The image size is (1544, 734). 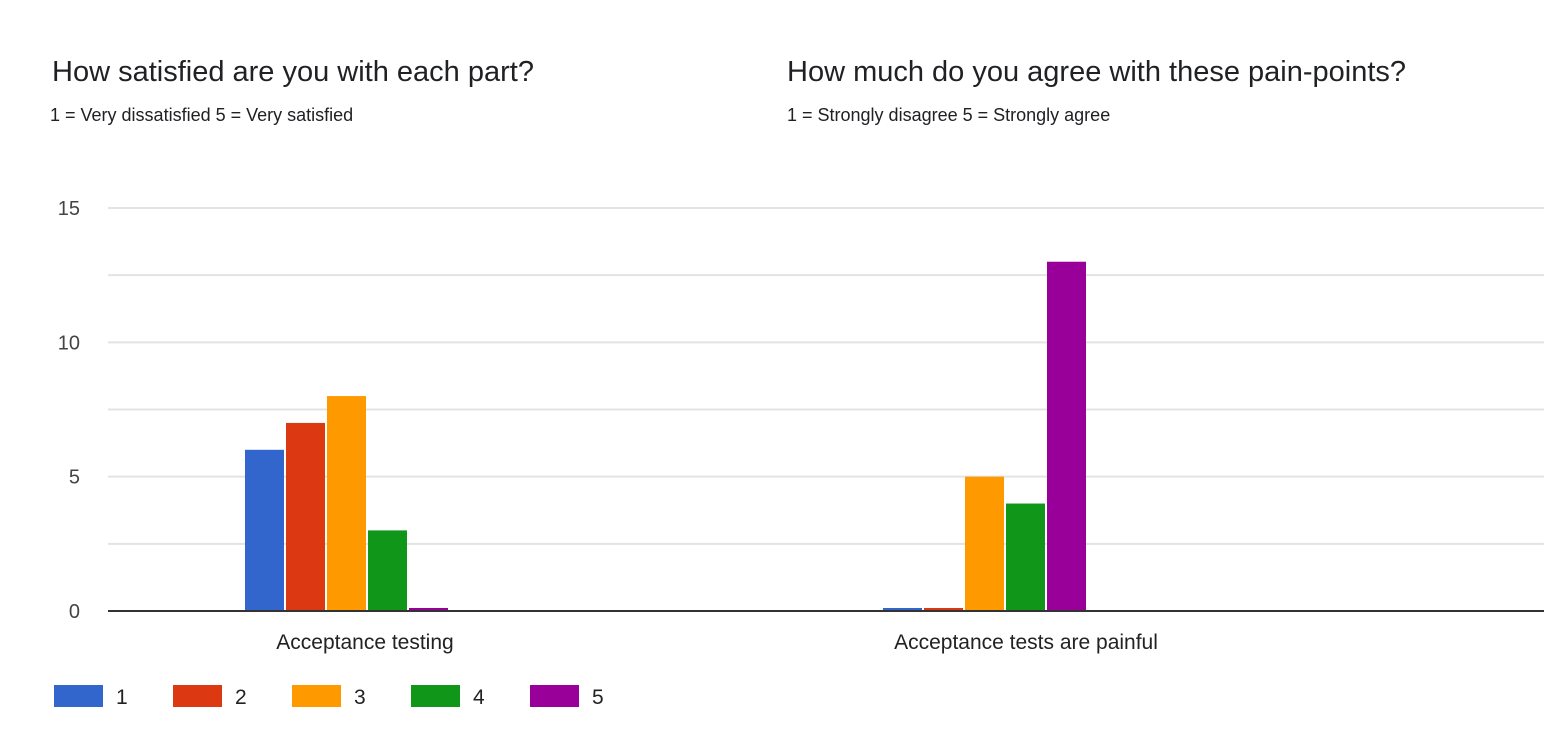 What do you see at coordinates (364, 642) in the screenshot?
I see `category-label: Acceptance testing` at bounding box center [364, 642].